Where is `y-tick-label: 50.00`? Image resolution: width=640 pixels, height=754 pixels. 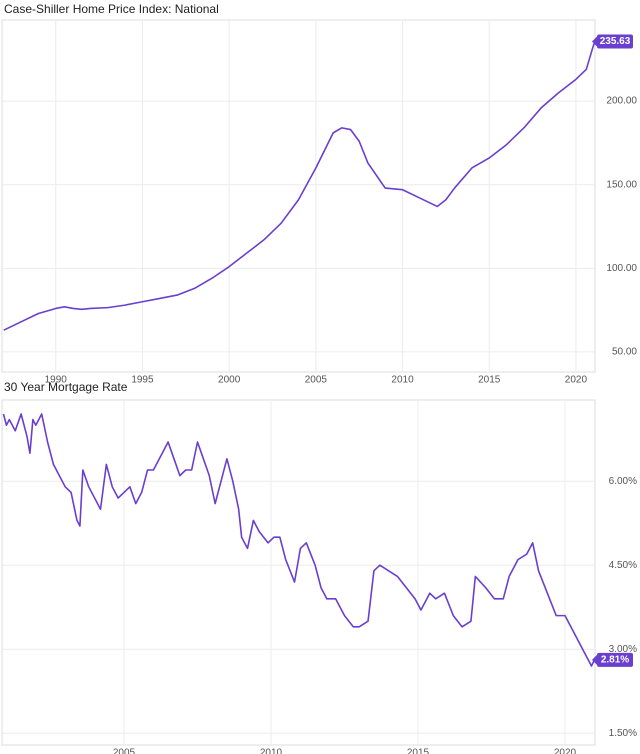
y-tick-label: 50.00 is located at coordinates (624, 352).